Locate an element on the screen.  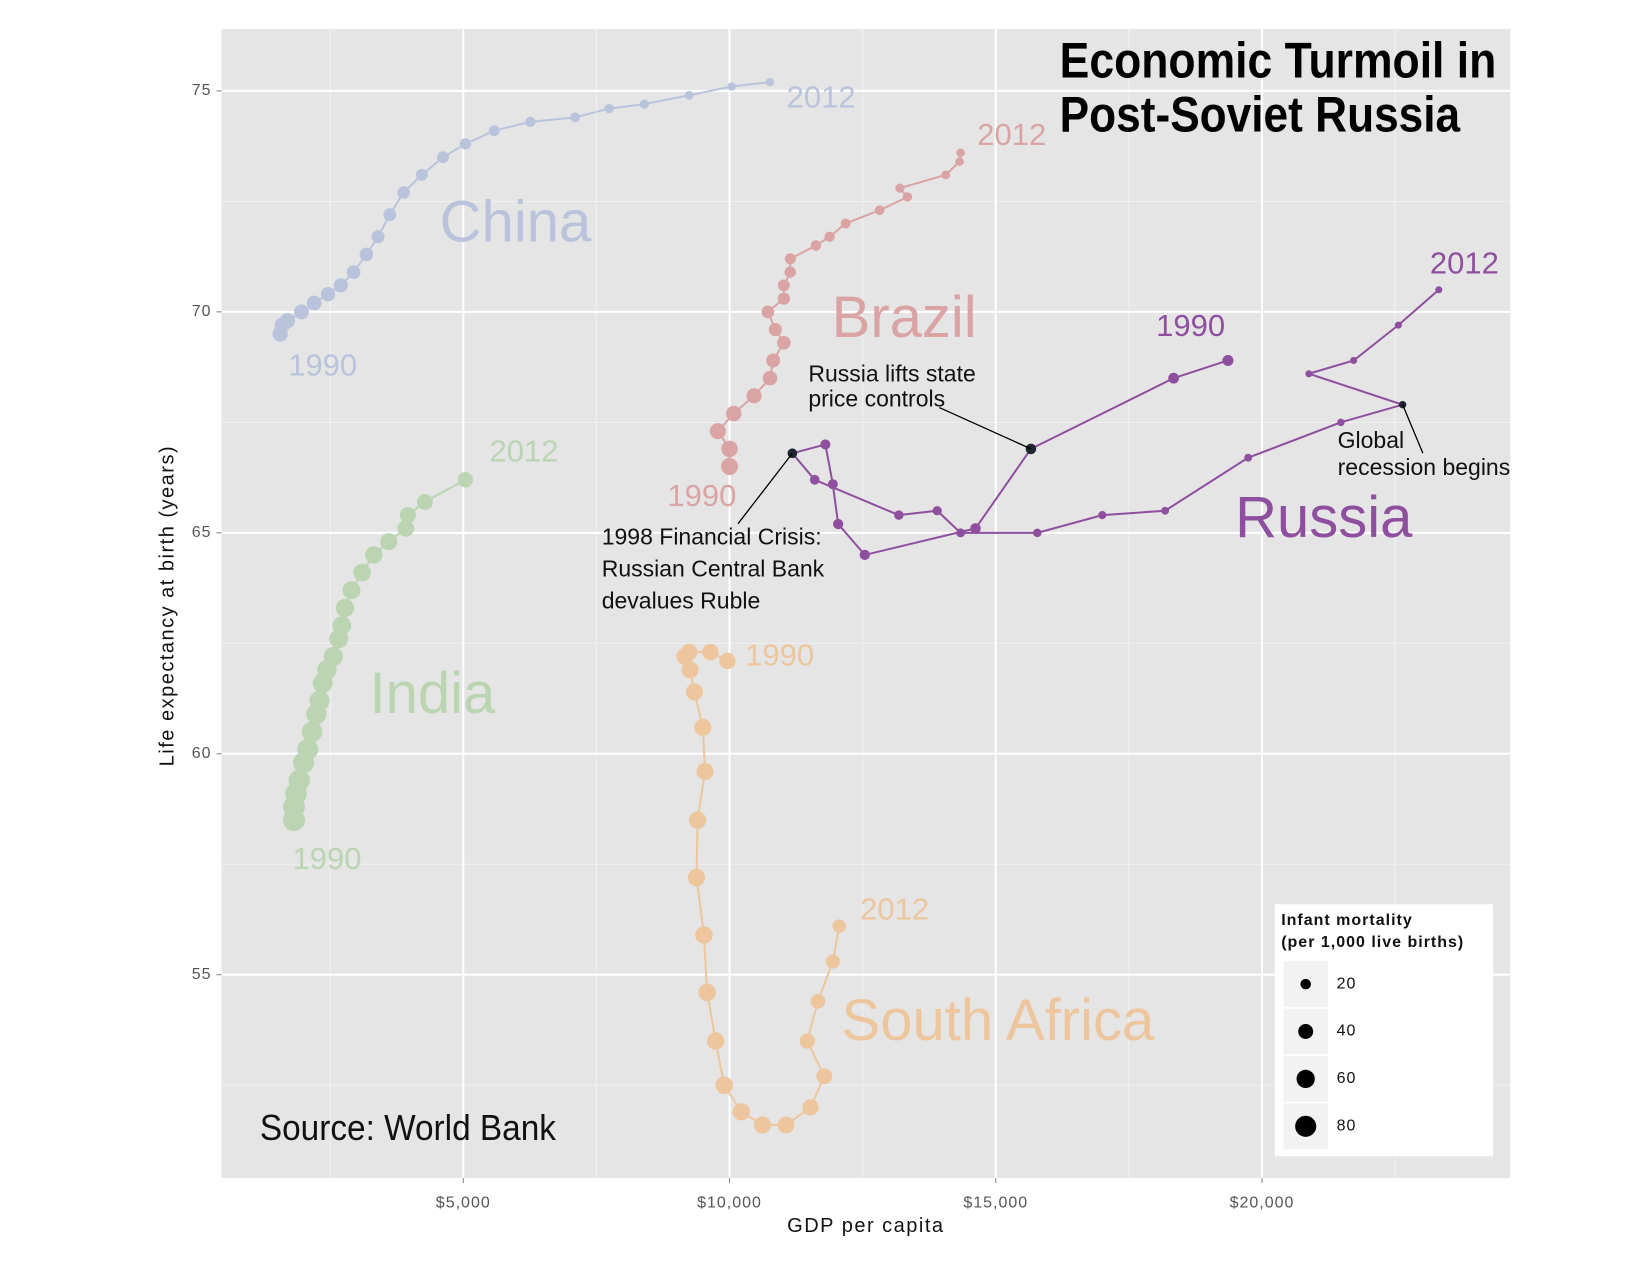
legend-label: 60 is located at coordinates (1347, 1078).